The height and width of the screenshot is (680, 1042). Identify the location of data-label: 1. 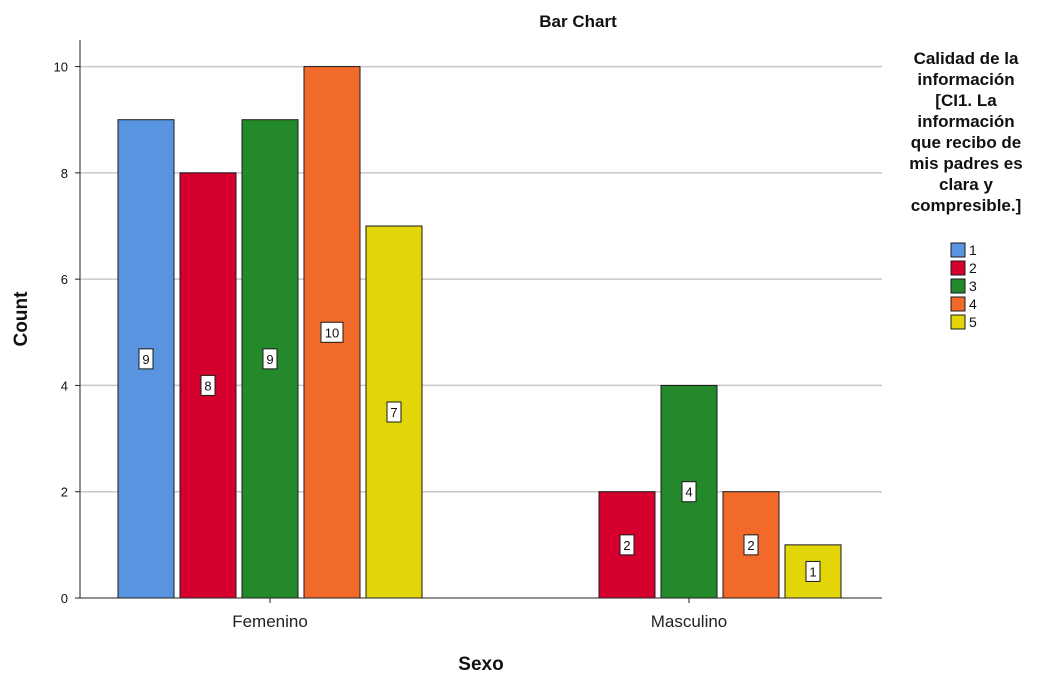
(813, 571).